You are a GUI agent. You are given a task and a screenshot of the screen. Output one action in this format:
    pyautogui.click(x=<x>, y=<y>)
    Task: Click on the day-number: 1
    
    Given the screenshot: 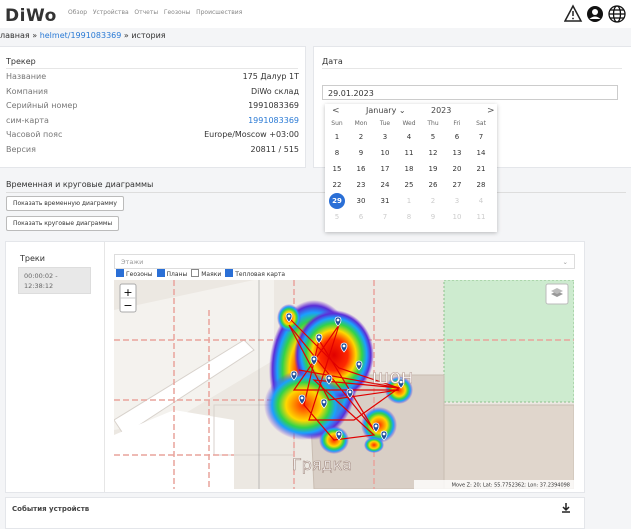 What is the action you would take?
    pyautogui.click(x=337, y=137)
    